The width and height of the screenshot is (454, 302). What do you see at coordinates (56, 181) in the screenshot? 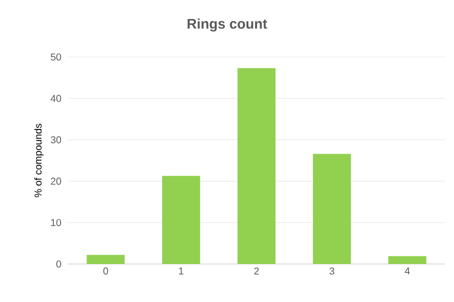
I see `y-tick-label: 20` at bounding box center [56, 181].